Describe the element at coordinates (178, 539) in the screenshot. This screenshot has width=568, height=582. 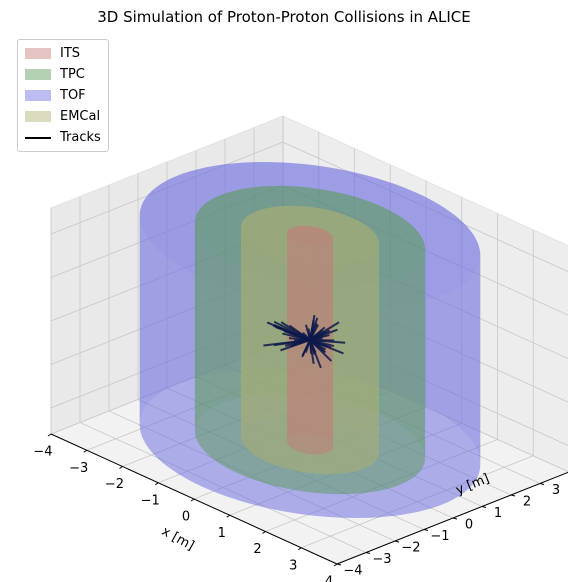
I see `x-axis-label: x [m]` at that location.